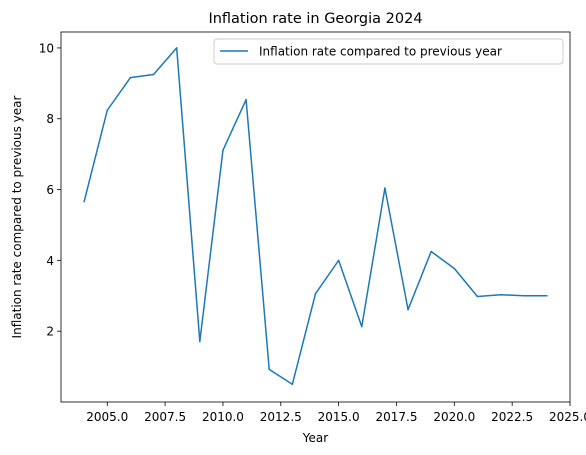 The height and width of the screenshot is (455, 586). I want to click on y-tick-label: 4, so click(50, 261).